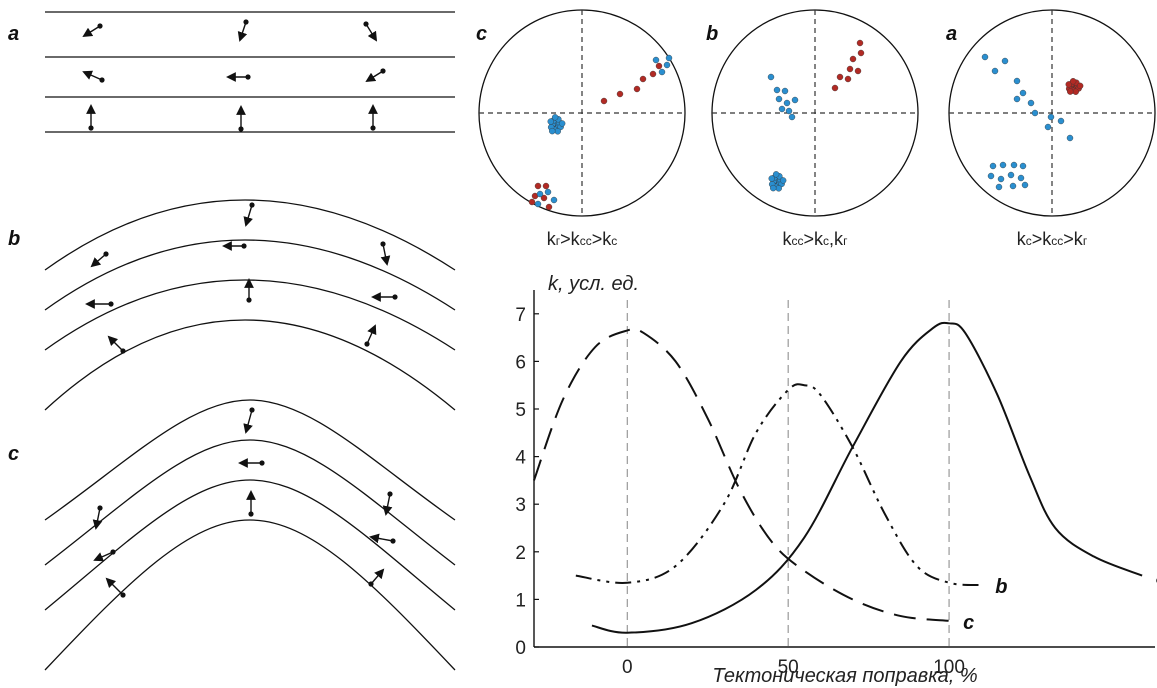 This screenshot has width=1157, height=688. I want to click on y-tick-label: 6, so click(520, 362).